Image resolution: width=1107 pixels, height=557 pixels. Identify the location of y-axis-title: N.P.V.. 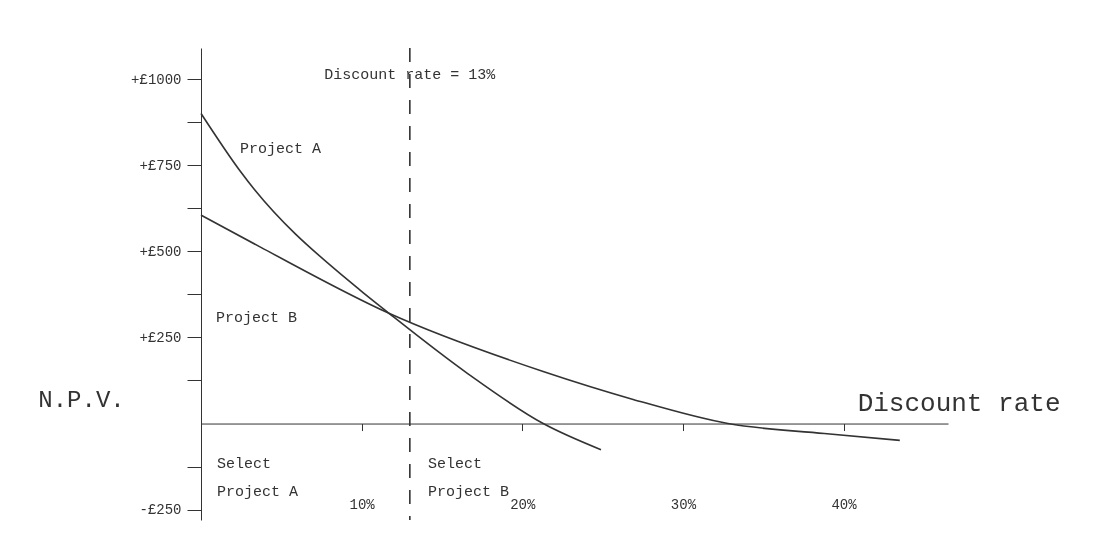
(81, 401).